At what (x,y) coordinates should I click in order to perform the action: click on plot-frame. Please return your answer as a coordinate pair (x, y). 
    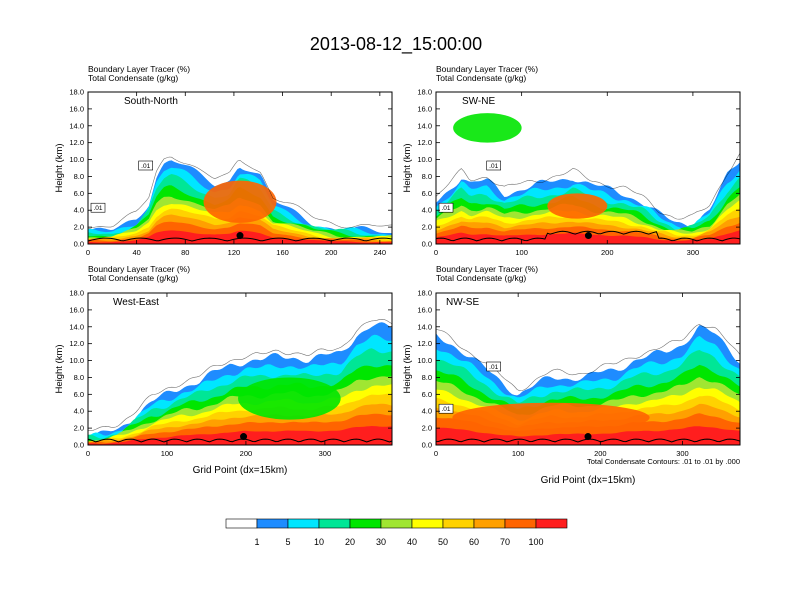
    Looking at the image, I should click on (240, 369).